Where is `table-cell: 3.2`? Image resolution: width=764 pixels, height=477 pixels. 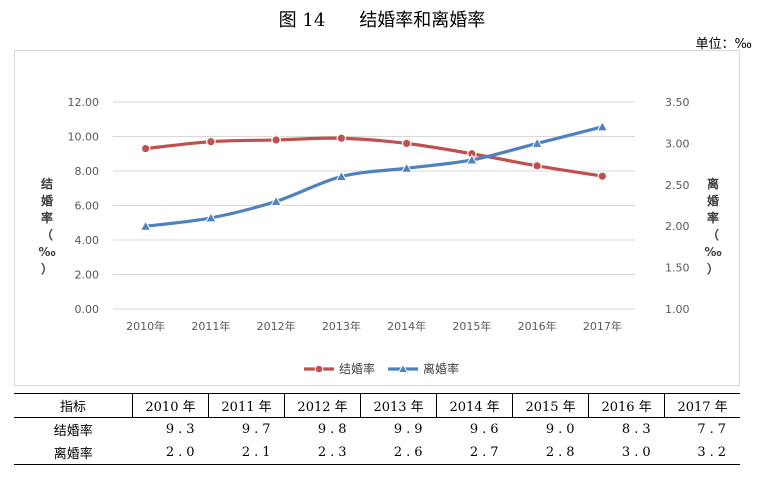
table-cell: 3.2 is located at coordinates (702, 453).